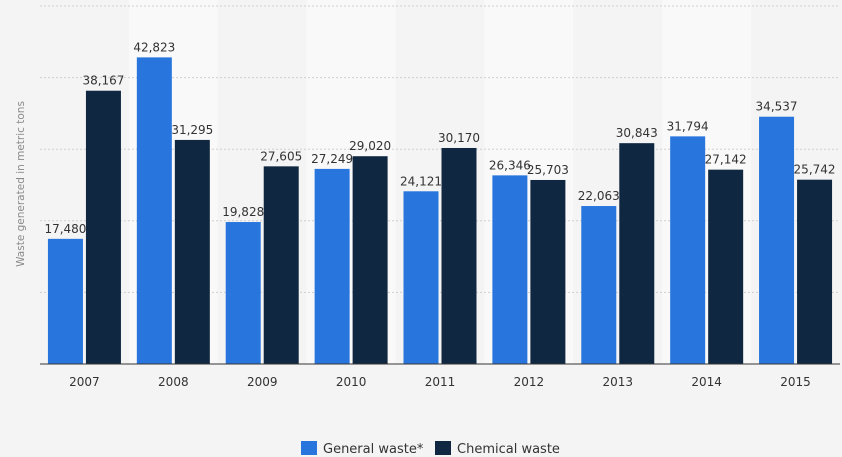 This screenshot has height=457, width=842. I want to click on data-label-chemical-waste-2009: 27,605, so click(281, 156).